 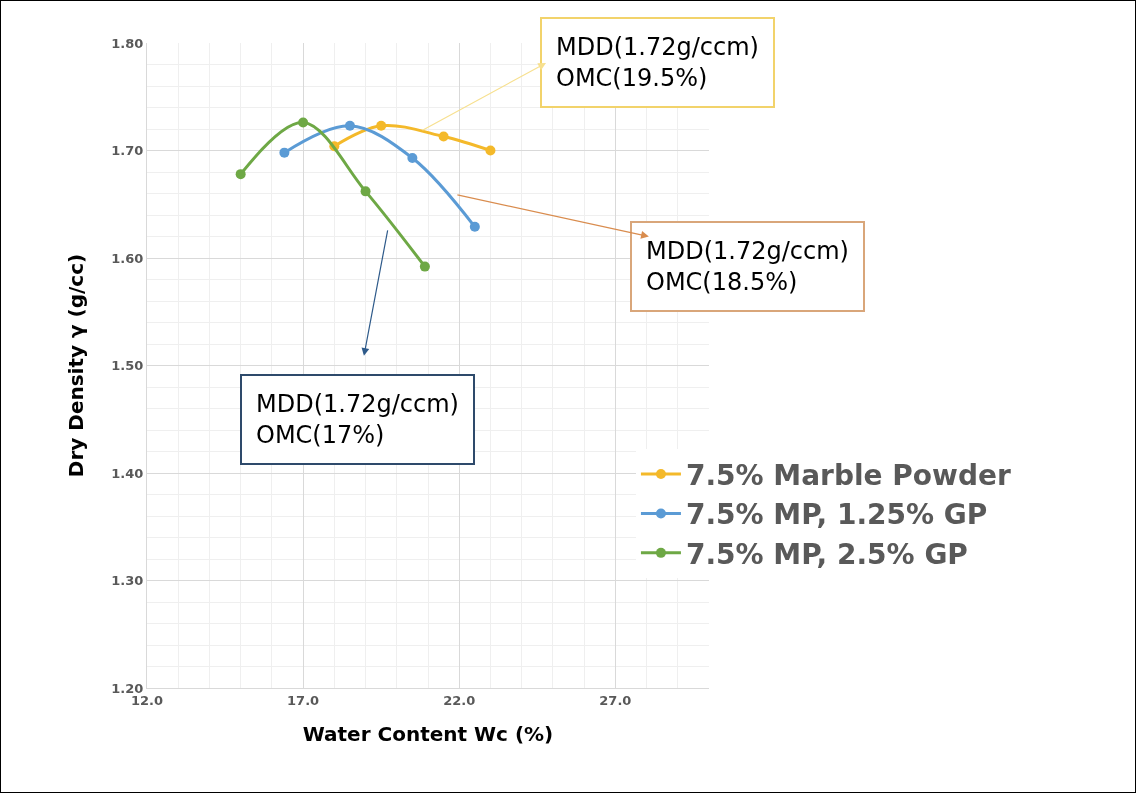 What do you see at coordinates (357, 420) in the screenshot?
I see `annotation: MDD(1.72g/ccm) OMC(17%)` at bounding box center [357, 420].